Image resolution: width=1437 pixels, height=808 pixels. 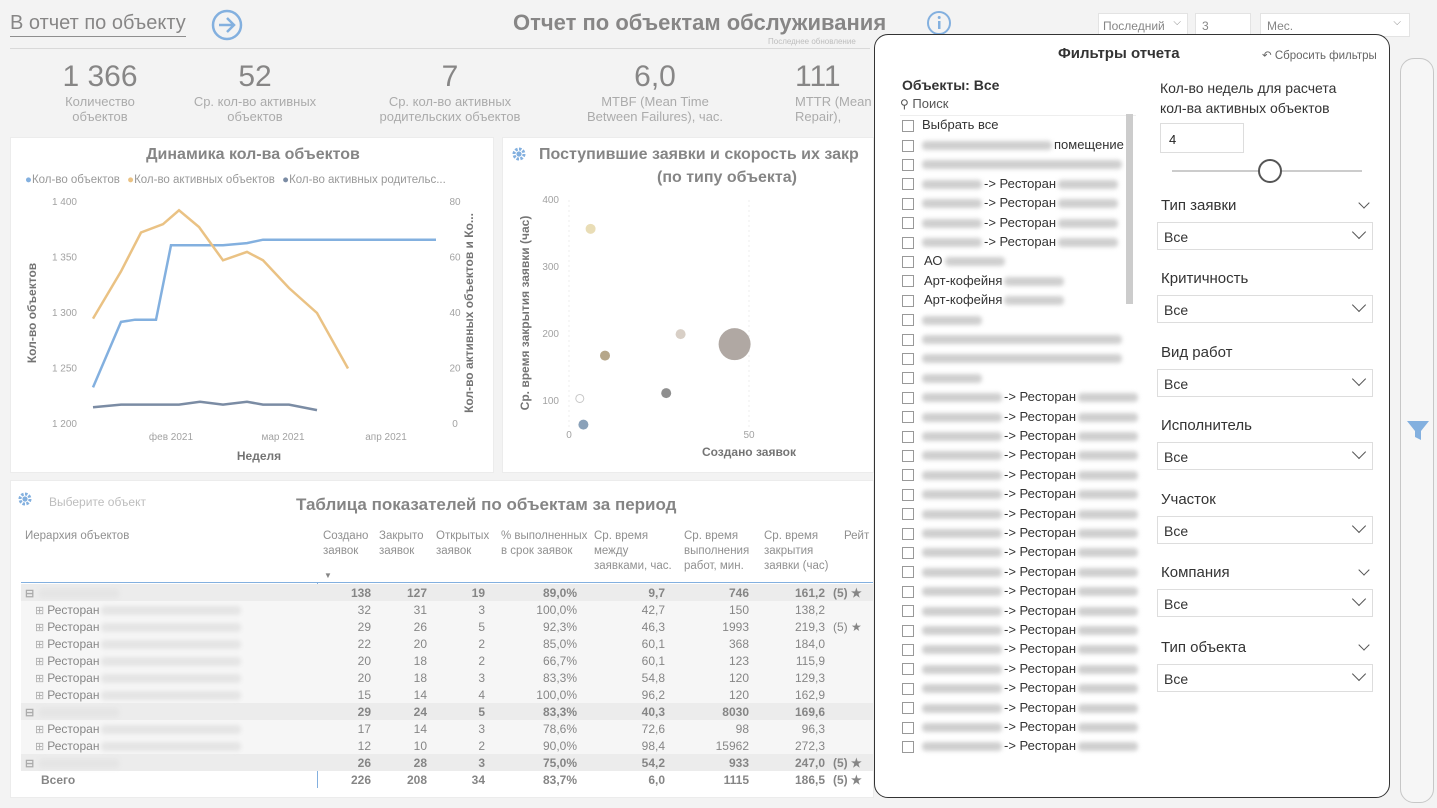 I want to click on cell: 22, so click(x=346, y=643).